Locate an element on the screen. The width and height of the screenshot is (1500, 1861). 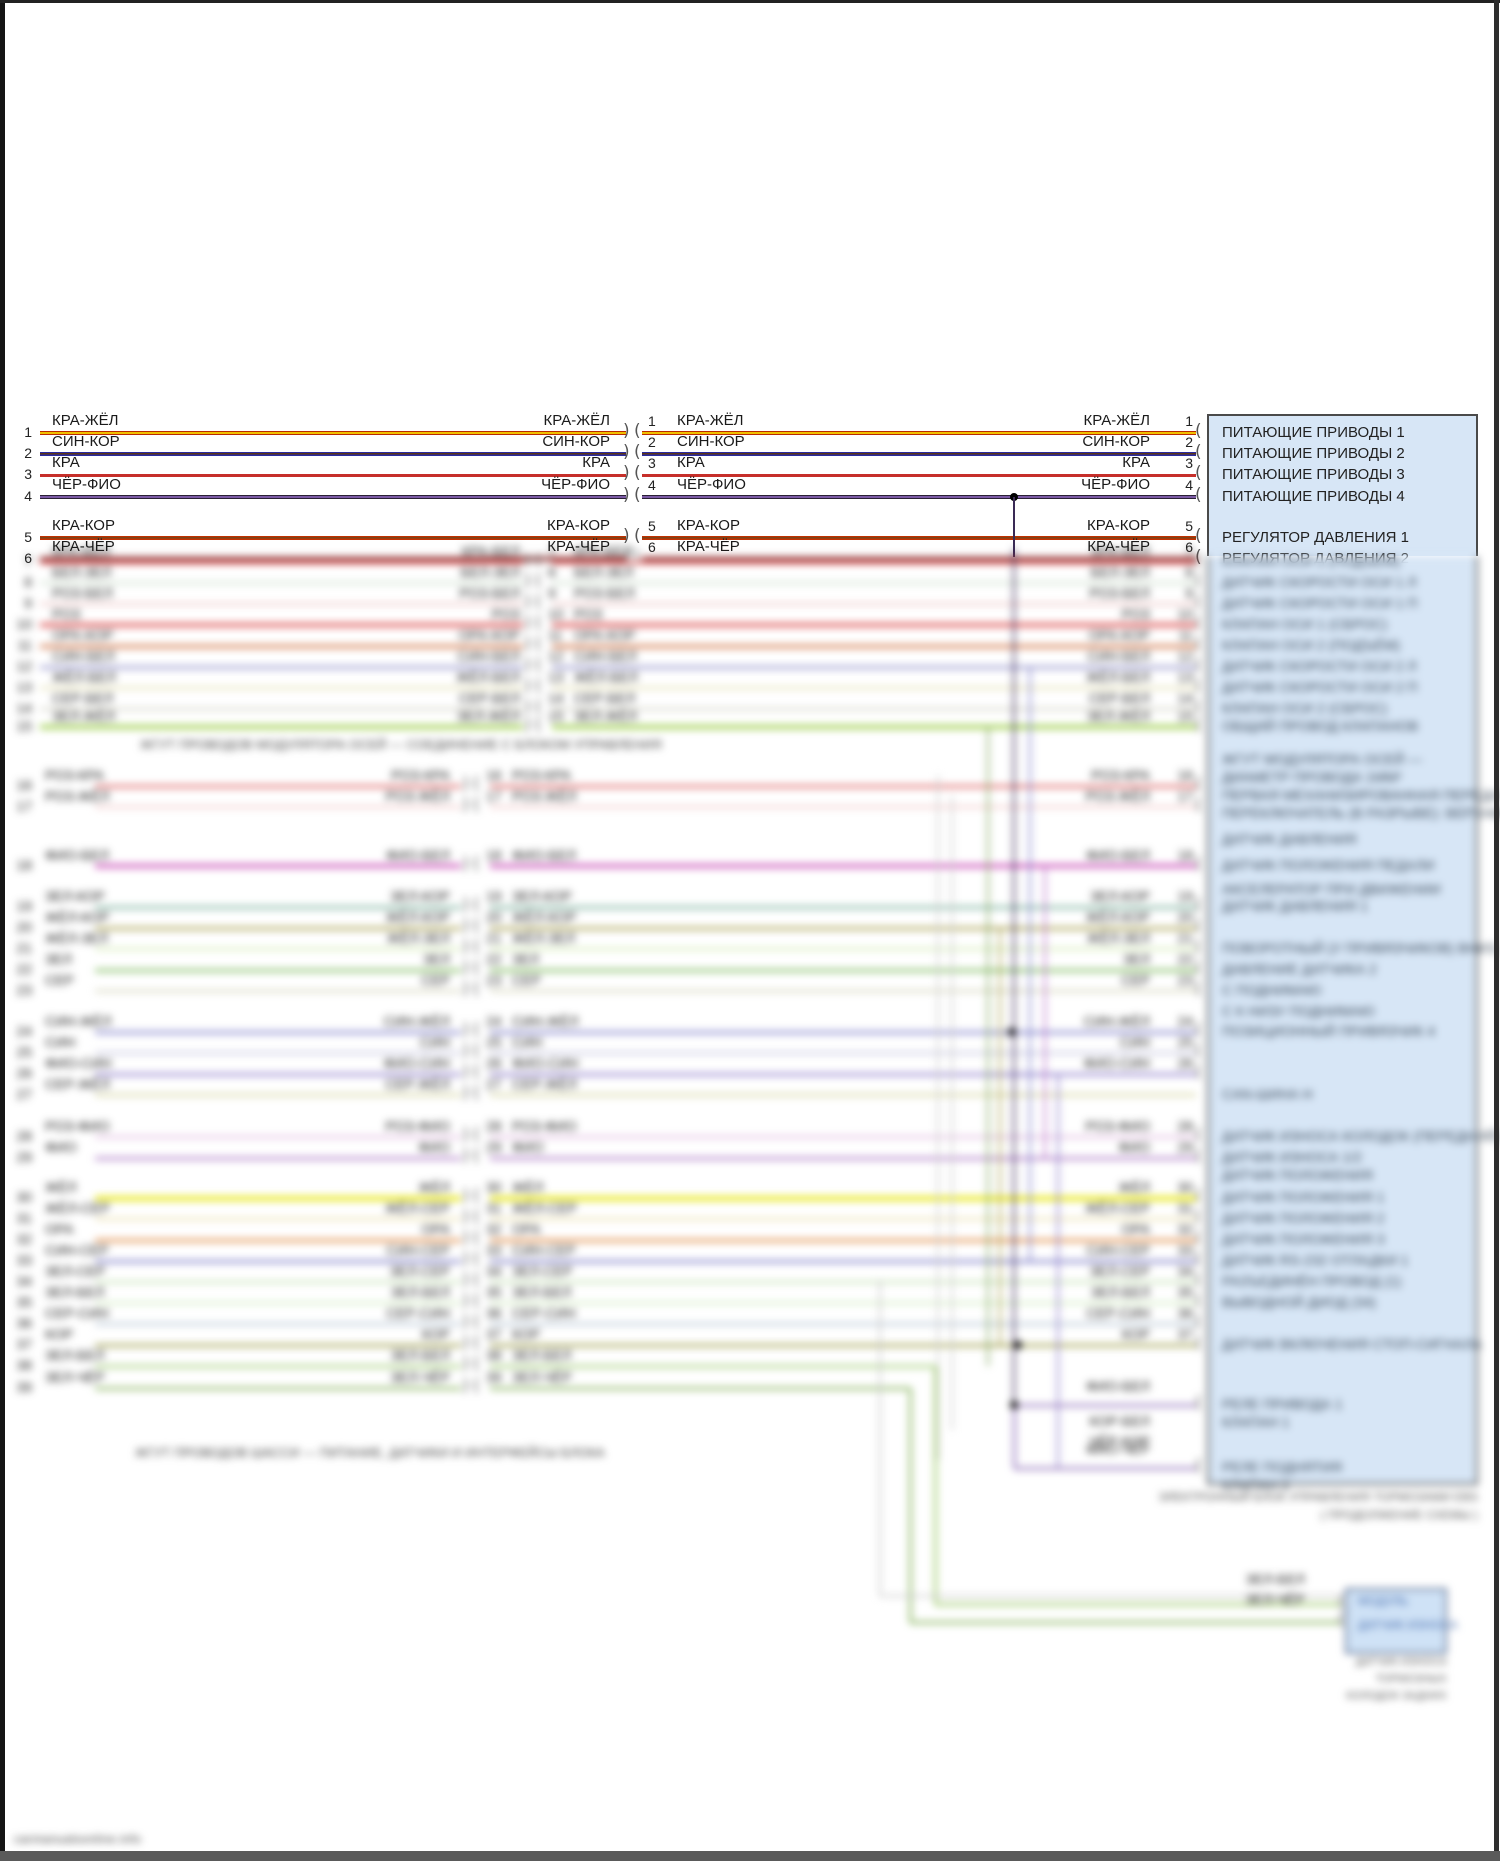
pin-number-mid: 9 is located at coordinates (552, 593).